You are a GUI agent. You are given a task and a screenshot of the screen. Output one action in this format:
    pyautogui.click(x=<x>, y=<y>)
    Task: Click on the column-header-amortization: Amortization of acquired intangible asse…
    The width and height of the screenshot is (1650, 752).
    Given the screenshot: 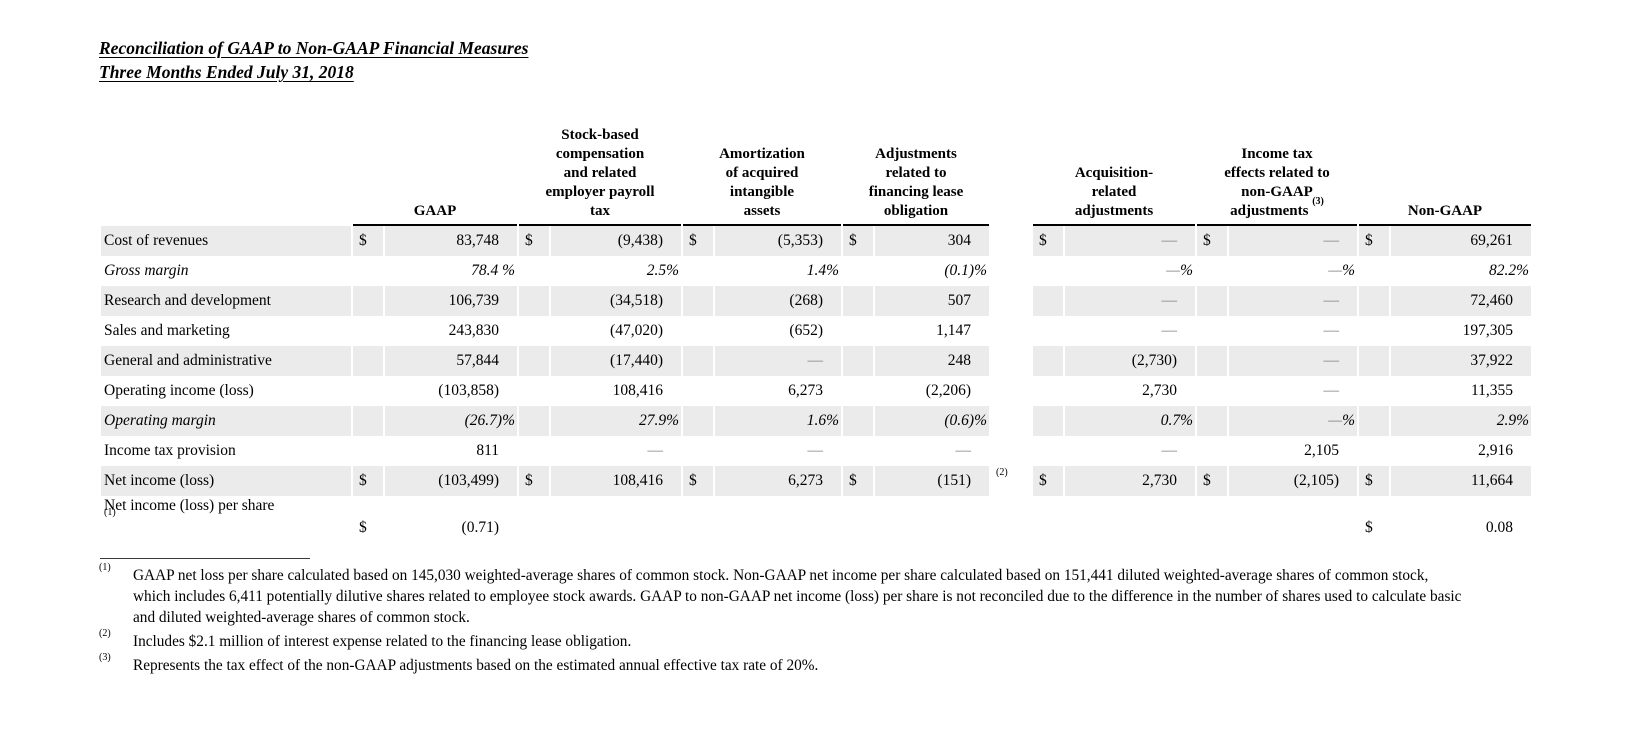 What is the action you would take?
    pyautogui.click(x=762, y=166)
    